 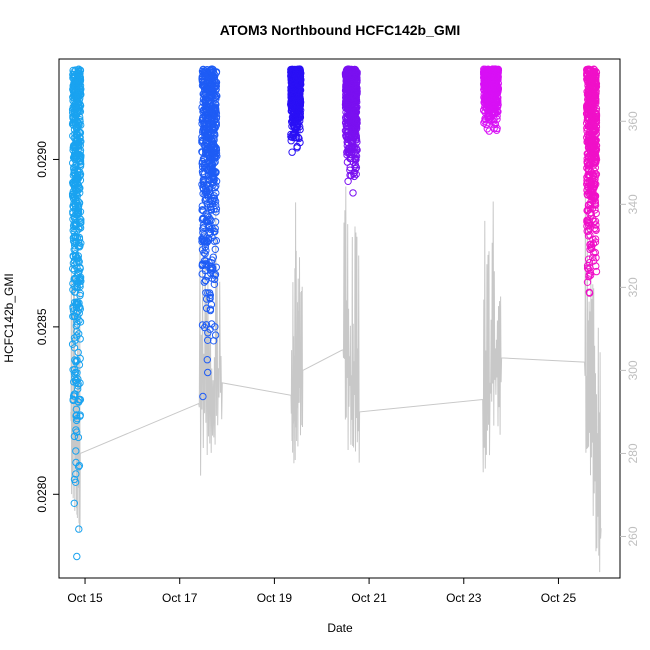 I want to click on x-tick-label: Oct 17, so click(x=180, y=598).